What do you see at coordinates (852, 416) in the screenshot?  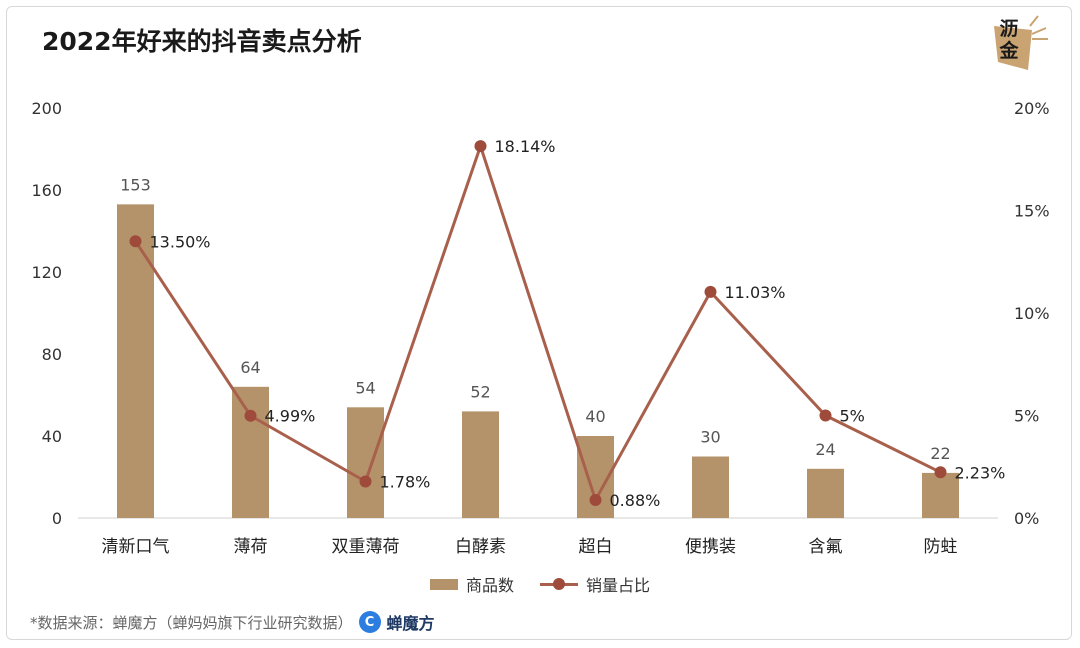 I see `line-value-label: 5%` at bounding box center [852, 416].